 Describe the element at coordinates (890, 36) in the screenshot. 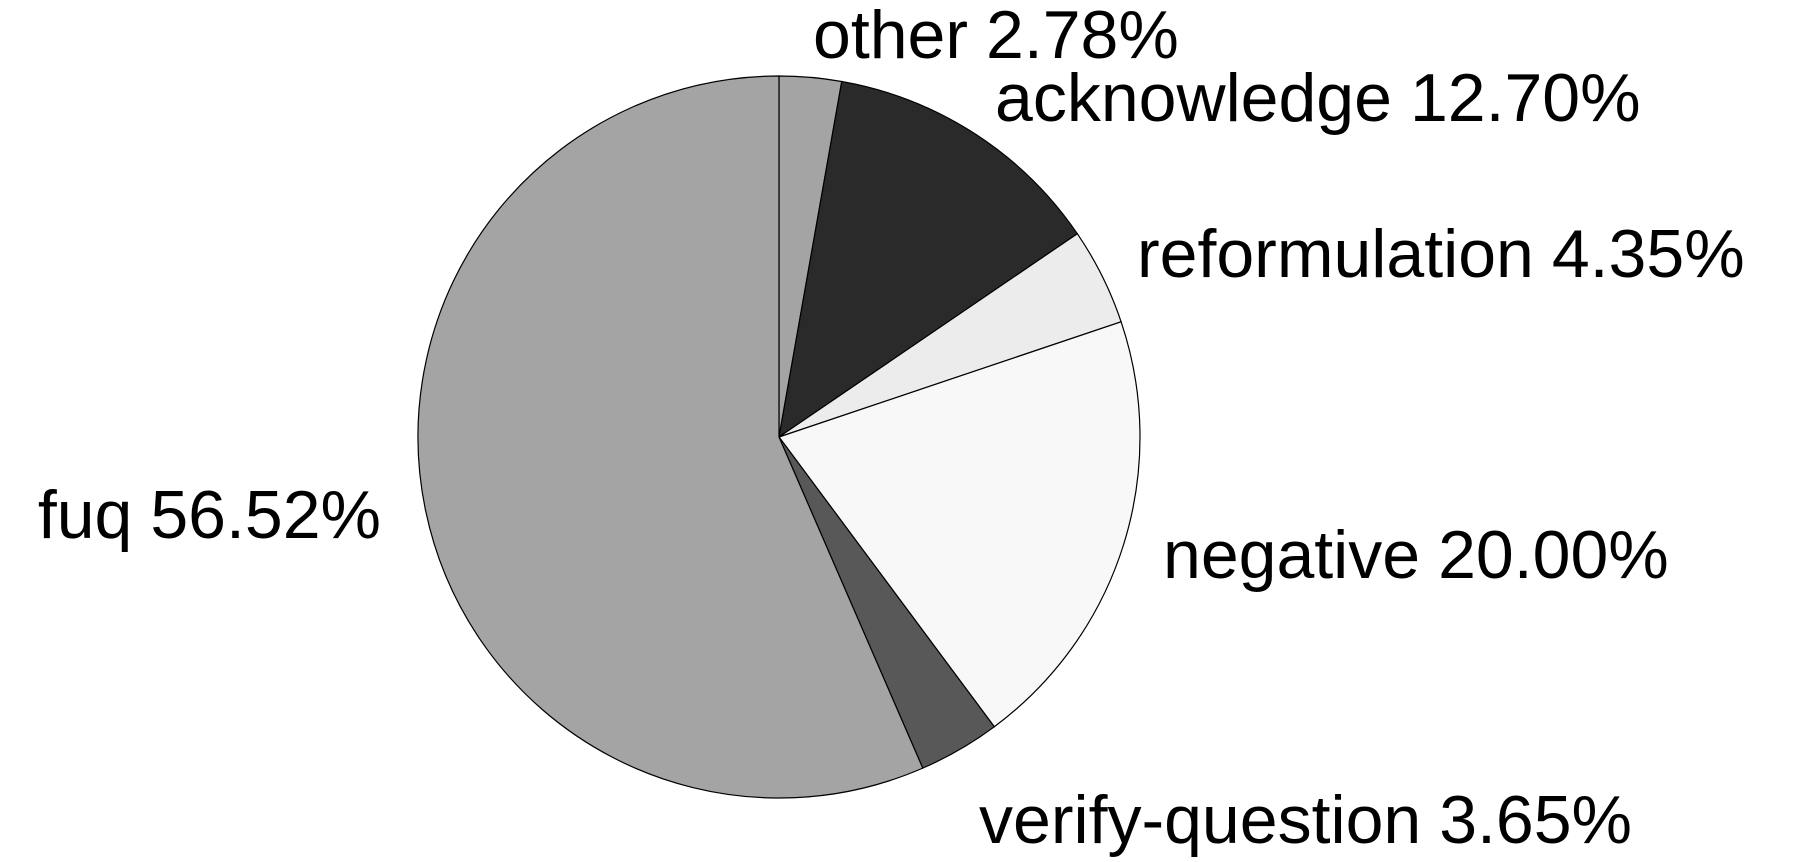

I see `slice-category: other` at that location.